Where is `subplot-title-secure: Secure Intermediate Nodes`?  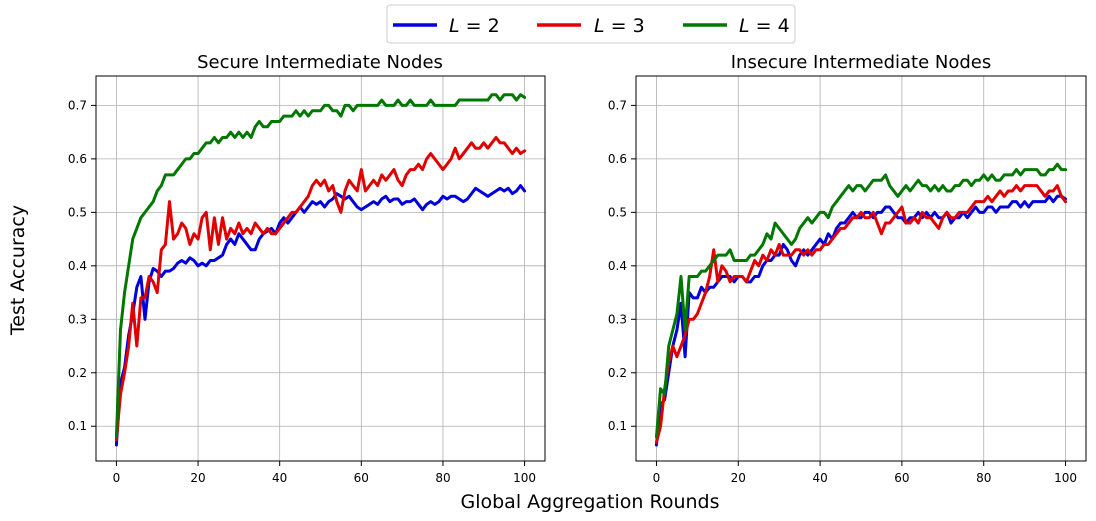 subplot-title-secure: Secure Intermediate Nodes is located at coordinates (320, 62).